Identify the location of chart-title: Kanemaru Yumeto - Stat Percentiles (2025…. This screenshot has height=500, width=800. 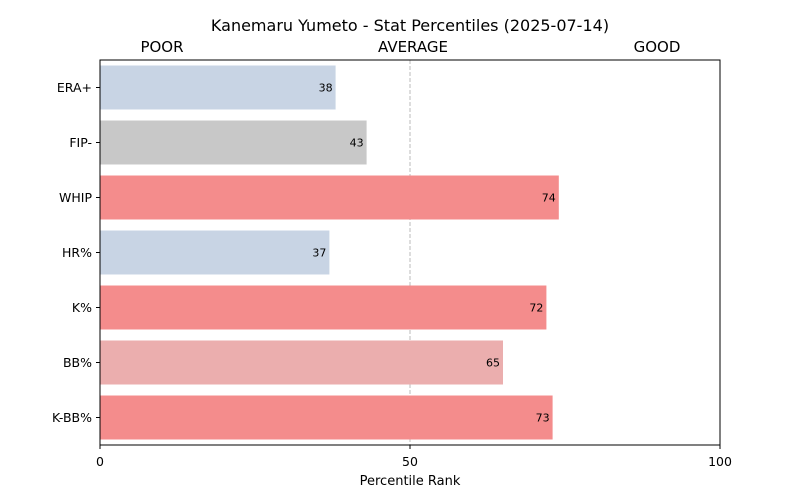
(410, 25).